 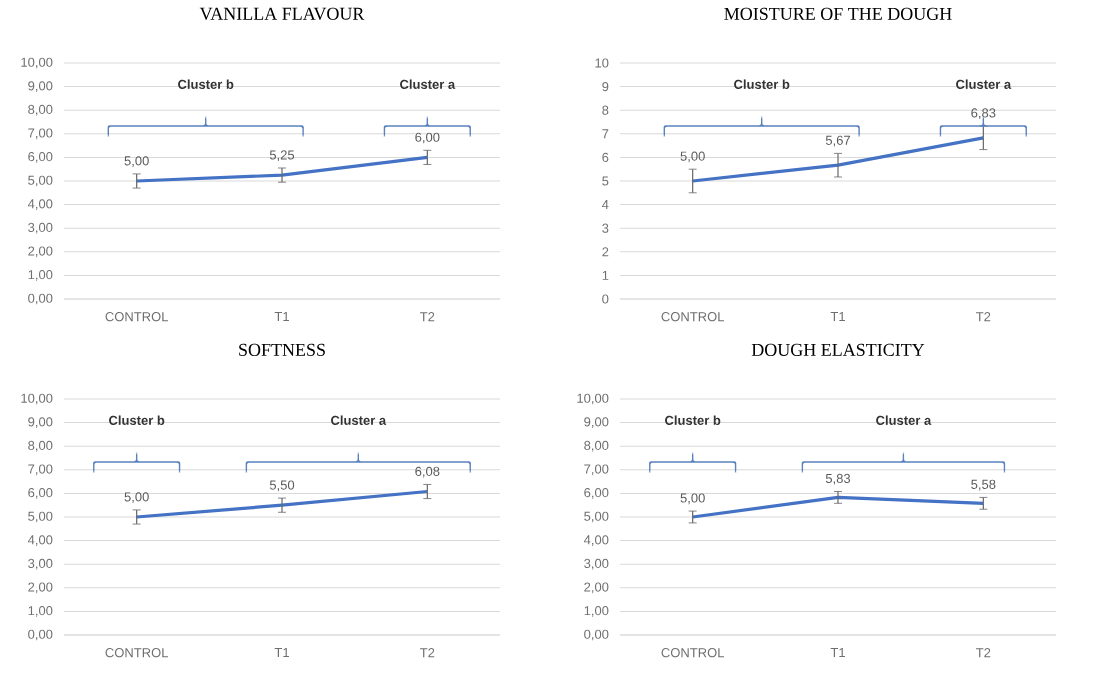 I want to click on y-tick-label: 10, so click(x=602, y=63).